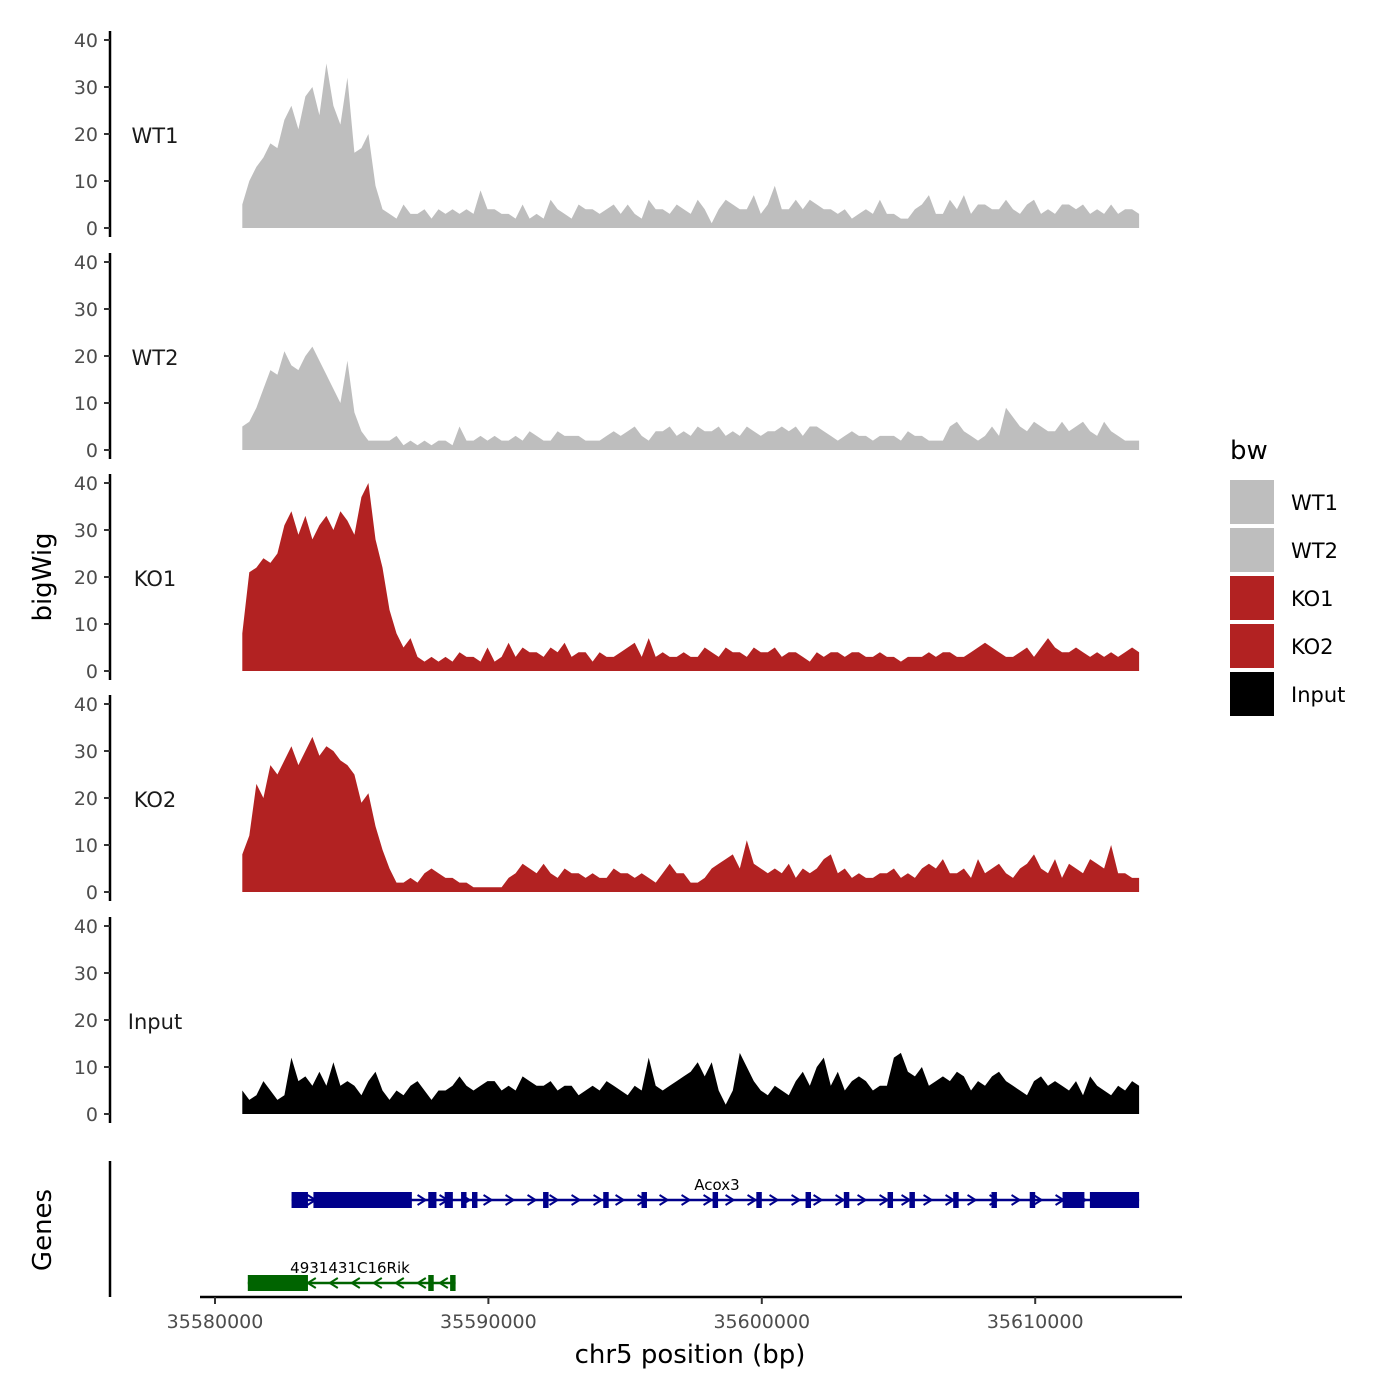 The image size is (1400, 1400). Describe the element at coordinates (215, 1322) in the screenshot. I see `x-tick-label: 35580000` at that location.